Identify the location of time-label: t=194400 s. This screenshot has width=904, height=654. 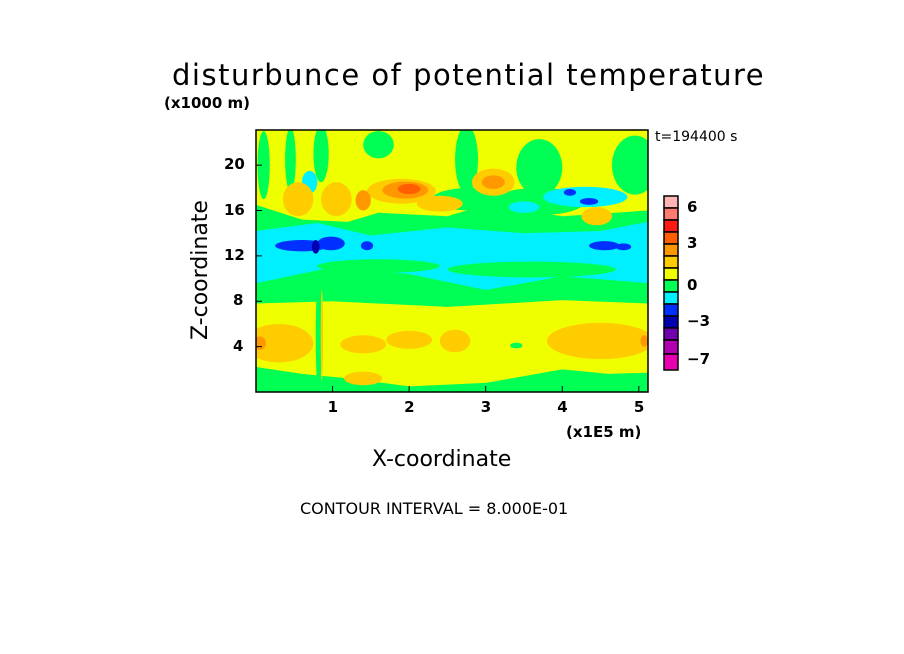
(696, 137).